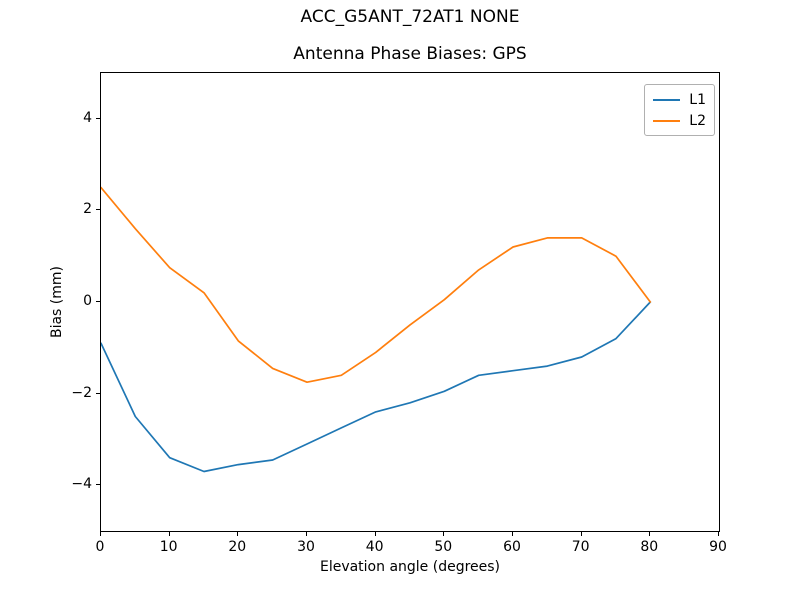 The image size is (800, 600). I want to click on x-tick-label: 30, so click(306, 547).